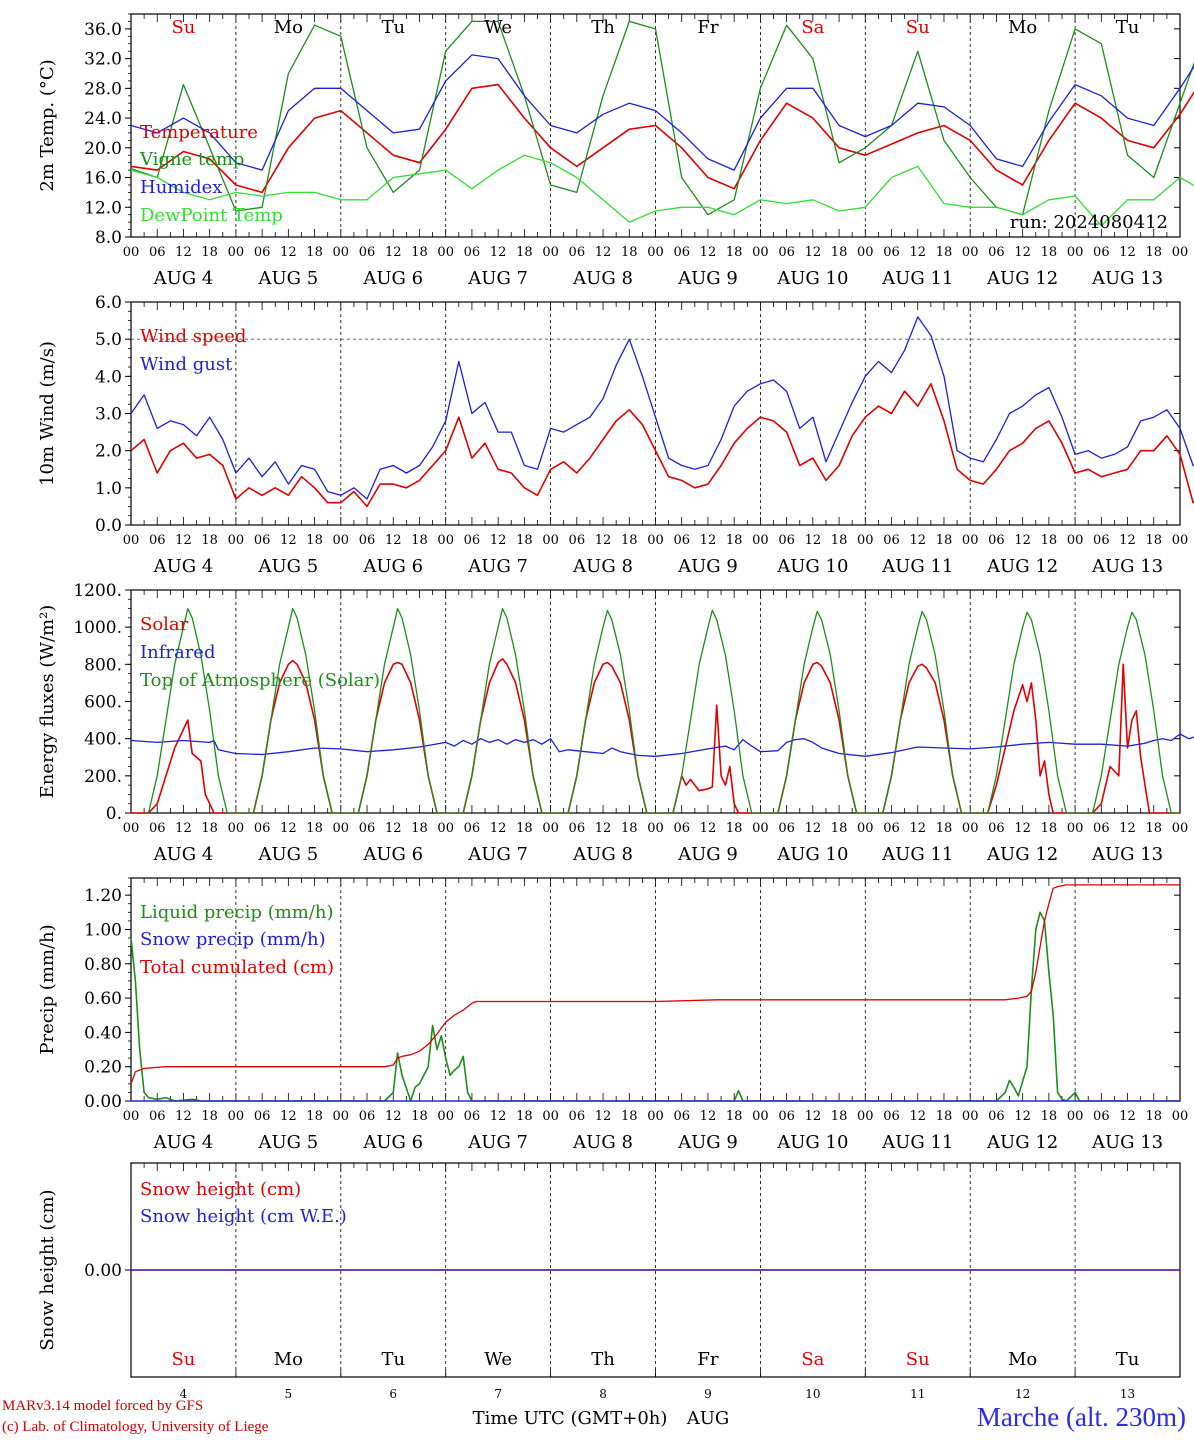 The image size is (1194, 1440). Describe the element at coordinates (1022, 1359) in the screenshot. I see `weekday-label: Mo` at that location.